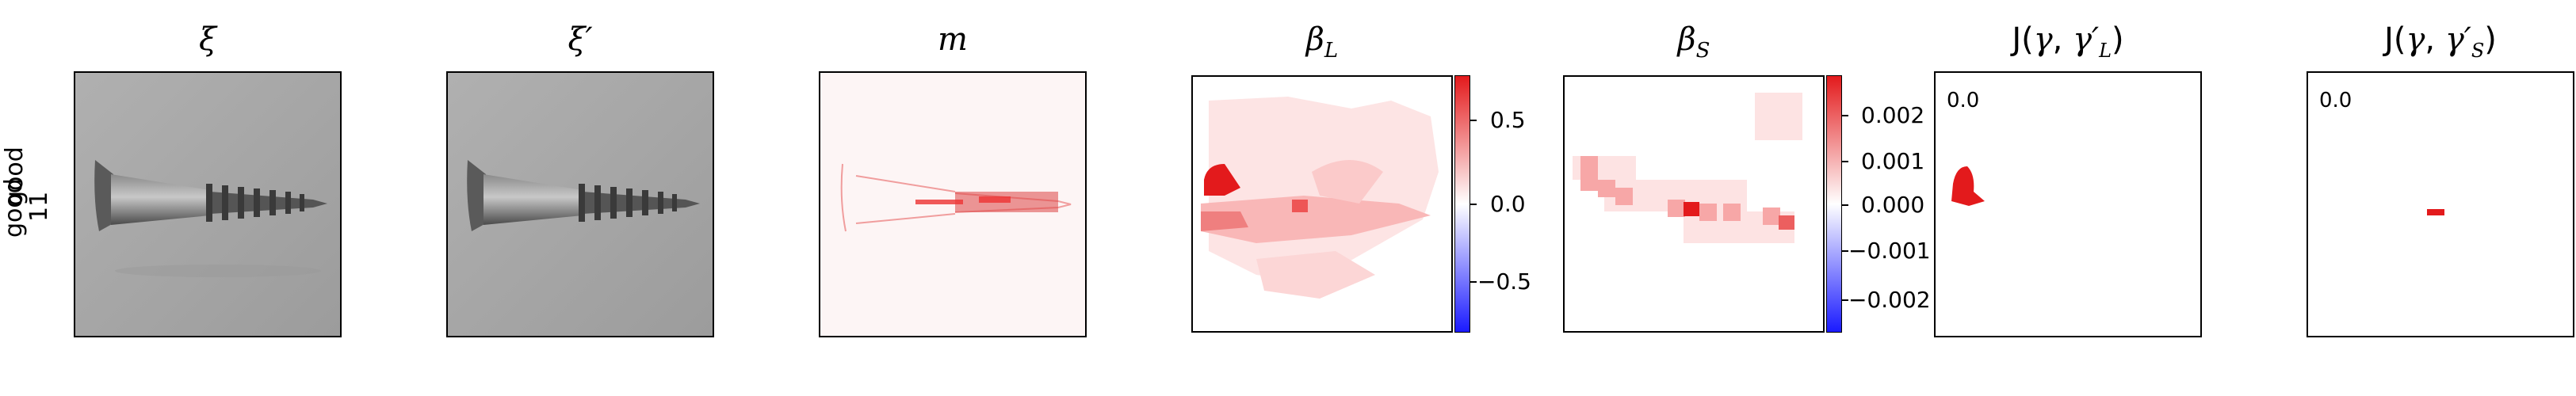 The height and width of the screenshot is (396, 2576). What do you see at coordinates (1508, 204) in the screenshot?
I see `cbar-l-label-1: 0.0` at bounding box center [1508, 204].